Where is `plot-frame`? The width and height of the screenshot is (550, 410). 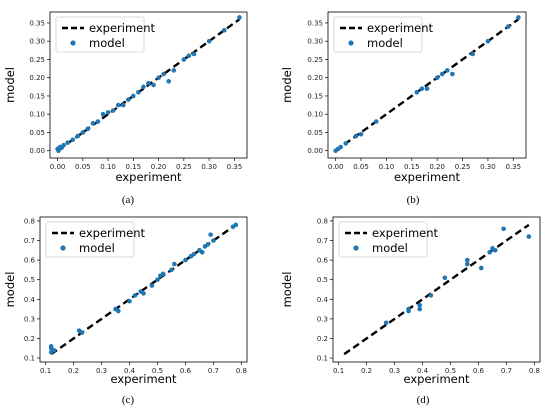
plot-frame is located at coordinates (427, 85).